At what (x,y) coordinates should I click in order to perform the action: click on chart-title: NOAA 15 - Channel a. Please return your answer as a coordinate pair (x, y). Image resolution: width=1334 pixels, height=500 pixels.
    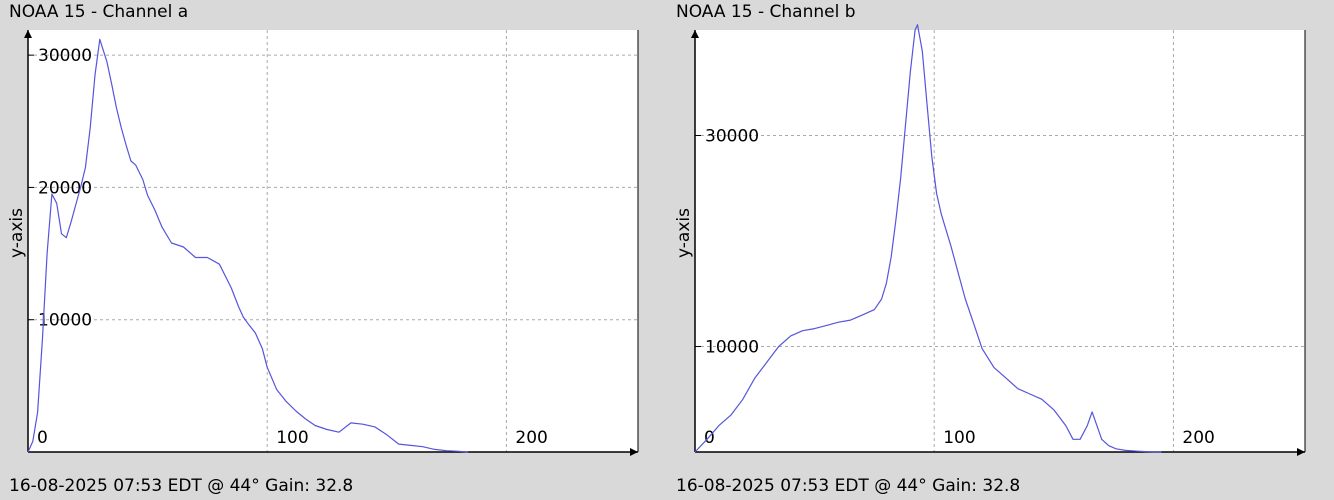
    Looking at the image, I should click on (99, 12).